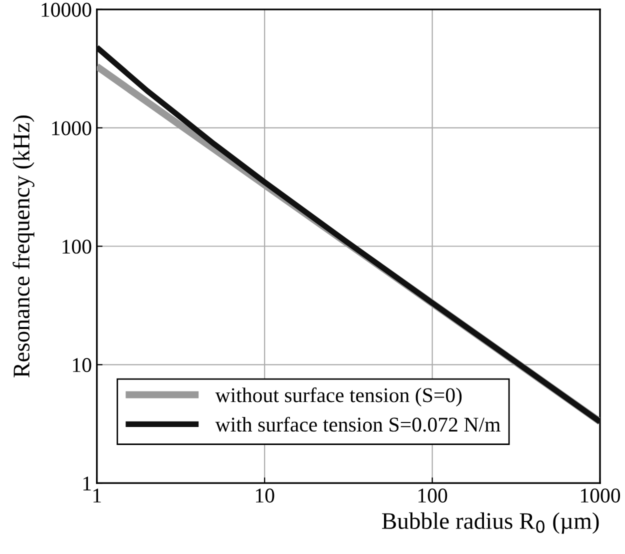 Image resolution: width=625 pixels, height=554 pixels. Describe the element at coordinates (433, 495) in the screenshot. I see `x-tick-label: 100` at that location.